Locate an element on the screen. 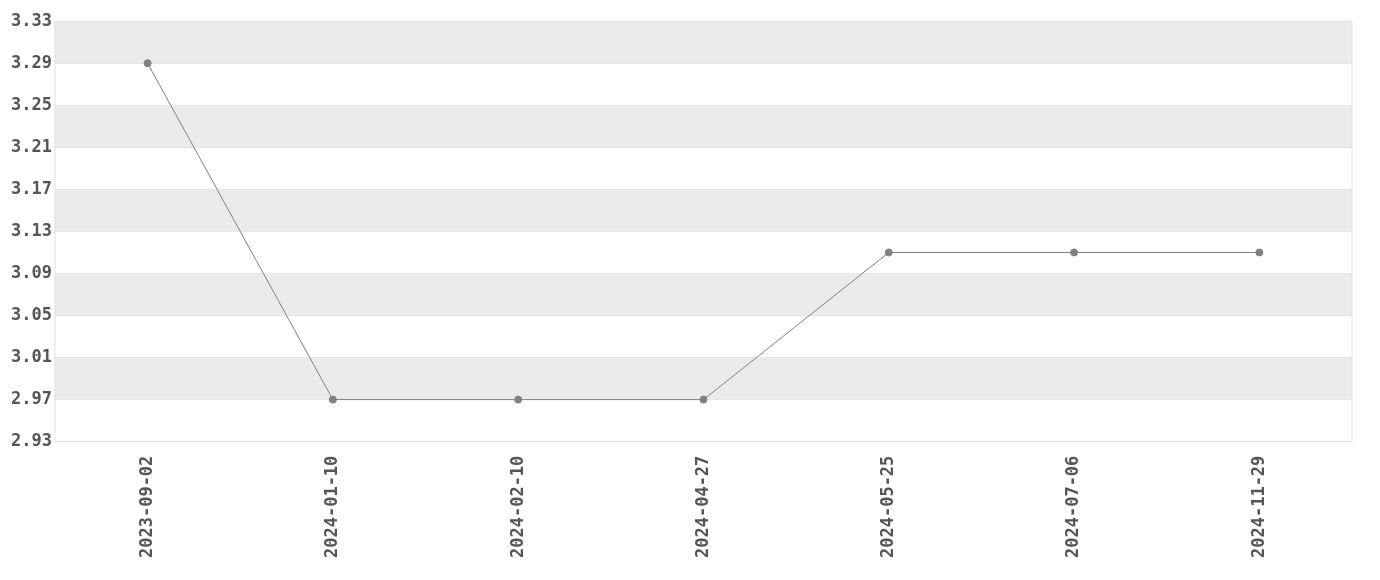  x-tick-label: 2024-11-29 is located at coordinates (1257, 507).